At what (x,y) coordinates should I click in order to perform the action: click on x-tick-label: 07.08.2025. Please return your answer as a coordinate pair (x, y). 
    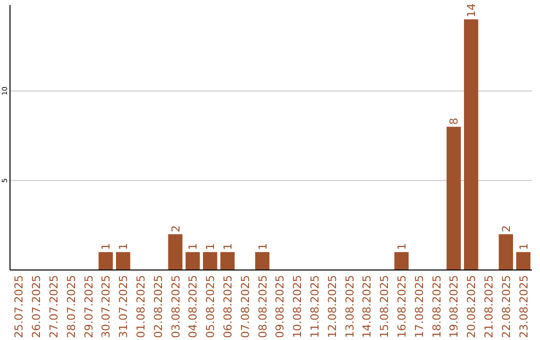
    Looking at the image, I should click on (245, 306).